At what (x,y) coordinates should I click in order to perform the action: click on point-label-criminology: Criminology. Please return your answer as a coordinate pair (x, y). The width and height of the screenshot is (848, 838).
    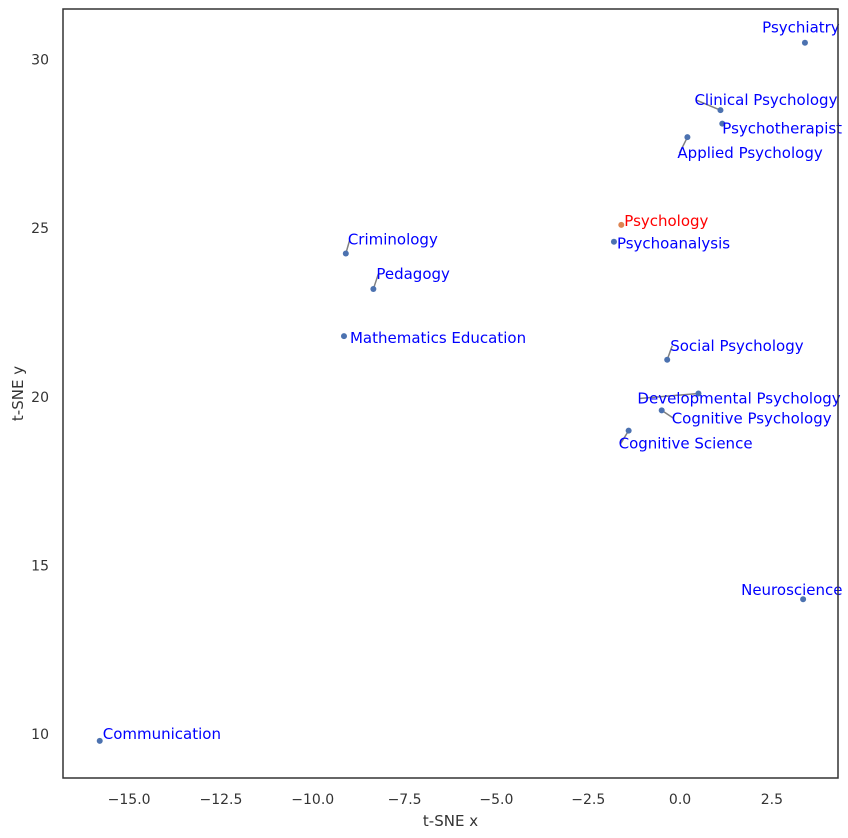
    Looking at the image, I should click on (393, 240).